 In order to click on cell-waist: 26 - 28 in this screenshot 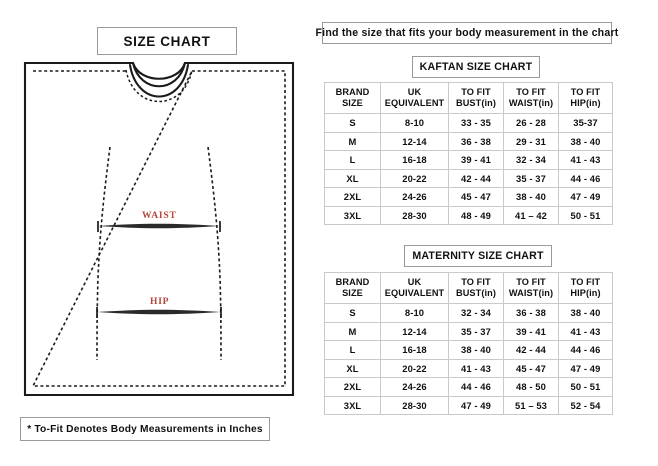, I will do `click(531, 123)`.